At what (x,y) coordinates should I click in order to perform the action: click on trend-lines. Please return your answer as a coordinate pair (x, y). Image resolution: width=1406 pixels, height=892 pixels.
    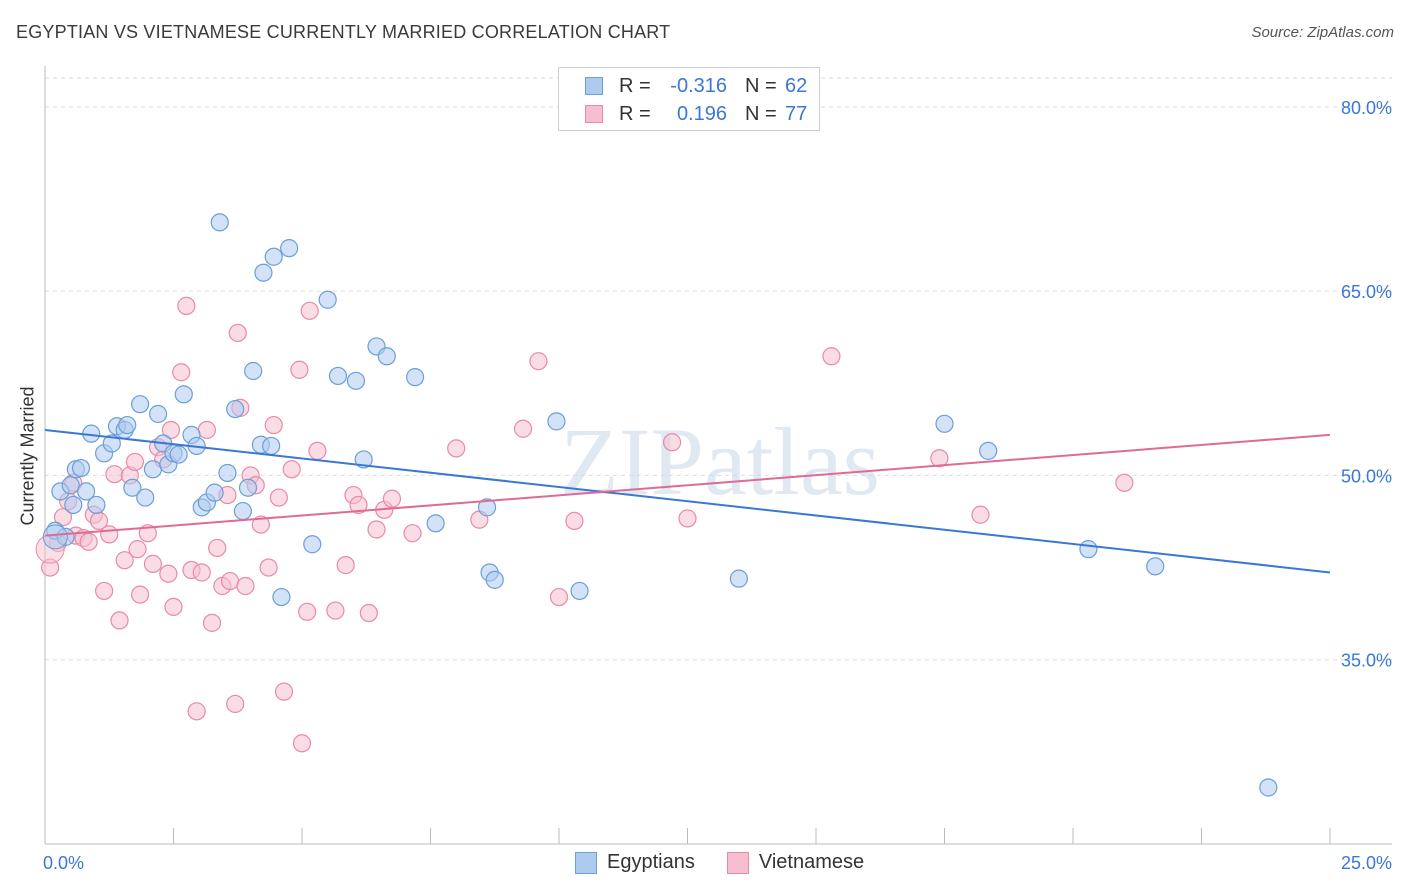
    Looking at the image, I should click on (687, 501).